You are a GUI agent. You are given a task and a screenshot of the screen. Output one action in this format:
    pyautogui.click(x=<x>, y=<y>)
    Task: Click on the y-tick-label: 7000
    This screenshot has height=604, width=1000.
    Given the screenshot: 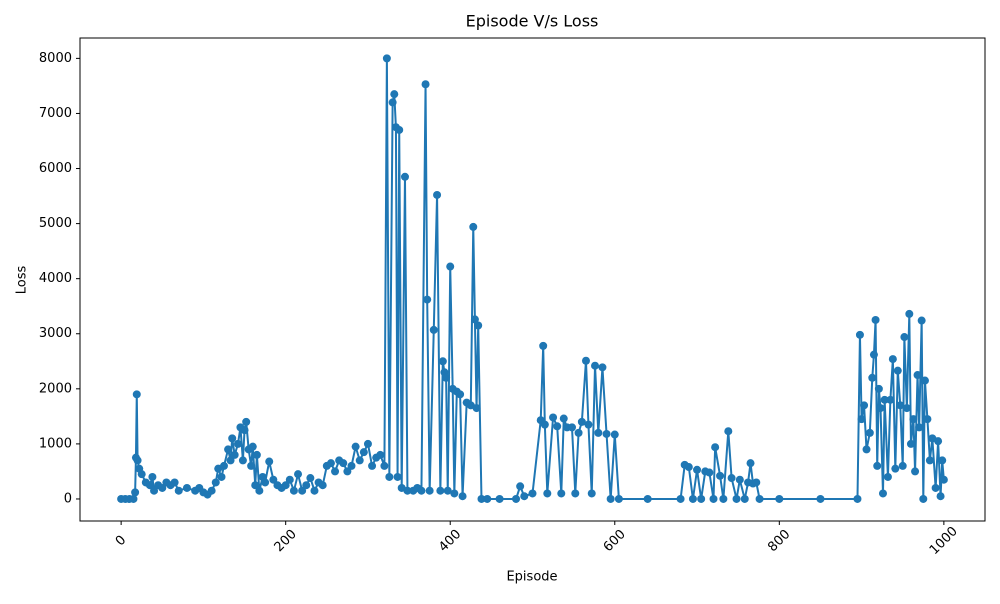 What is the action you would take?
    pyautogui.click(x=55, y=113)
    